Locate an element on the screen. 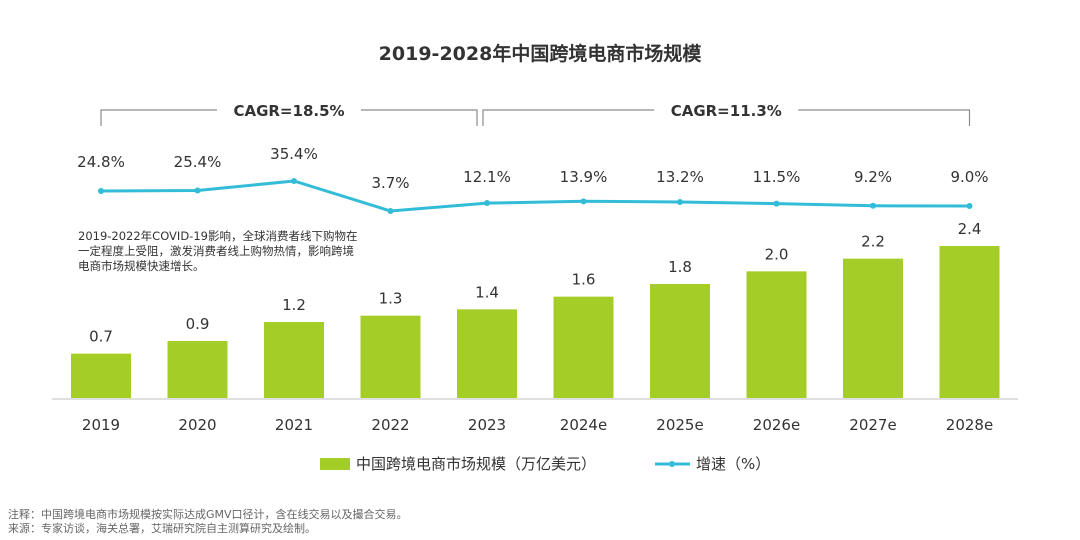  growth-value-label: 12.1% is located at coordinates (487, 177).